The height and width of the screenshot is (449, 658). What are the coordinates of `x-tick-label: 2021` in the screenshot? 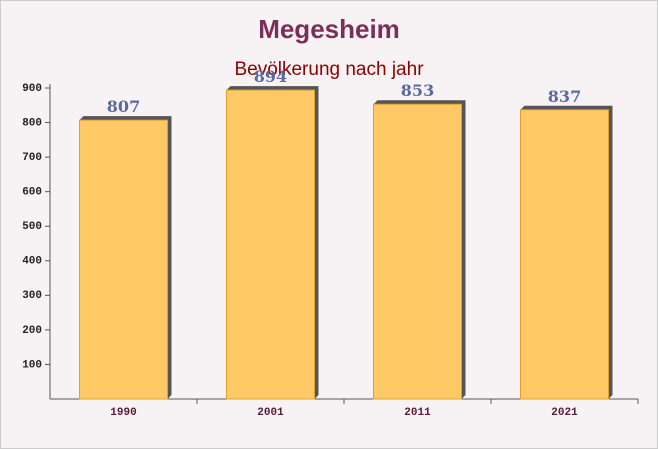 It's located at (564, 413).